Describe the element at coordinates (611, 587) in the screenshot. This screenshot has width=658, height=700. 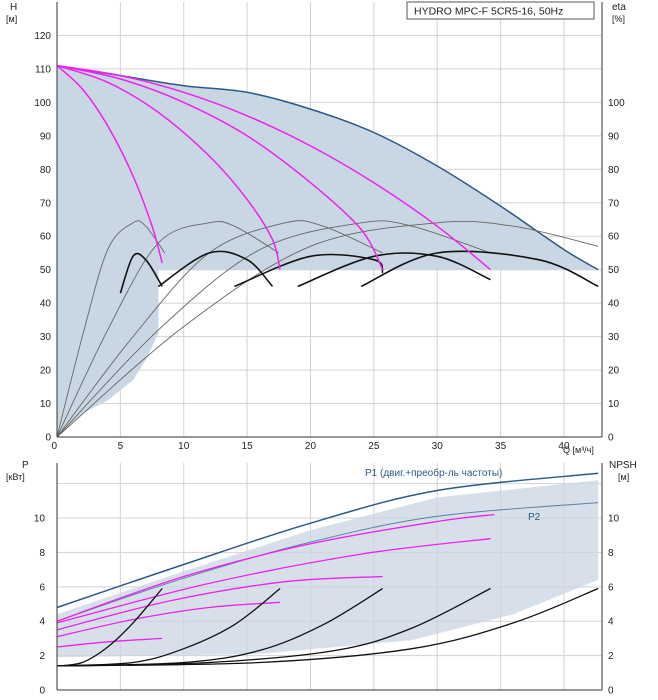
I see `npsh-tick-label: 6` at that location.